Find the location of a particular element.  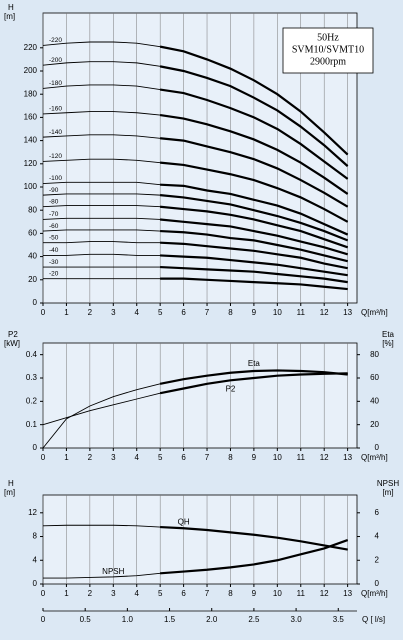

series-label: -70 is located at coordinates (54, 214).